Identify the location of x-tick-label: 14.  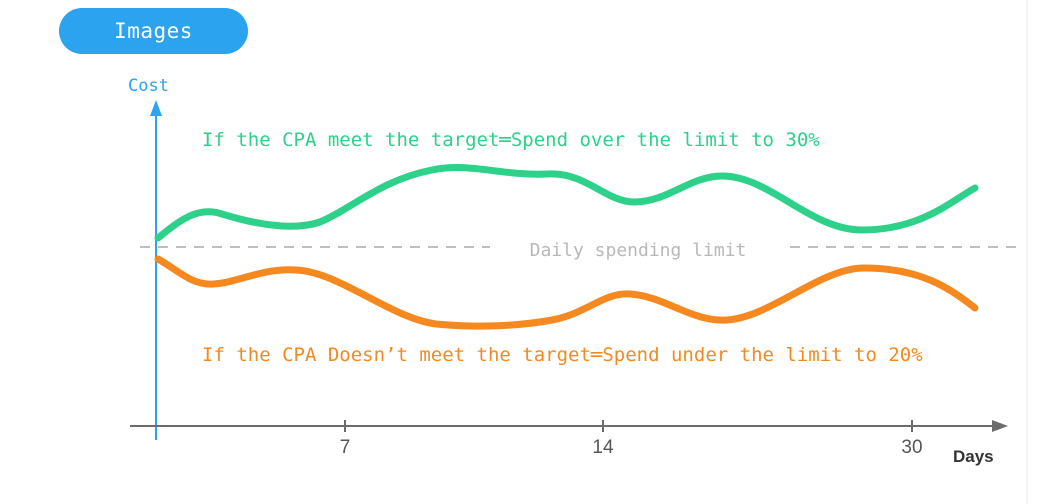
(603, 447).